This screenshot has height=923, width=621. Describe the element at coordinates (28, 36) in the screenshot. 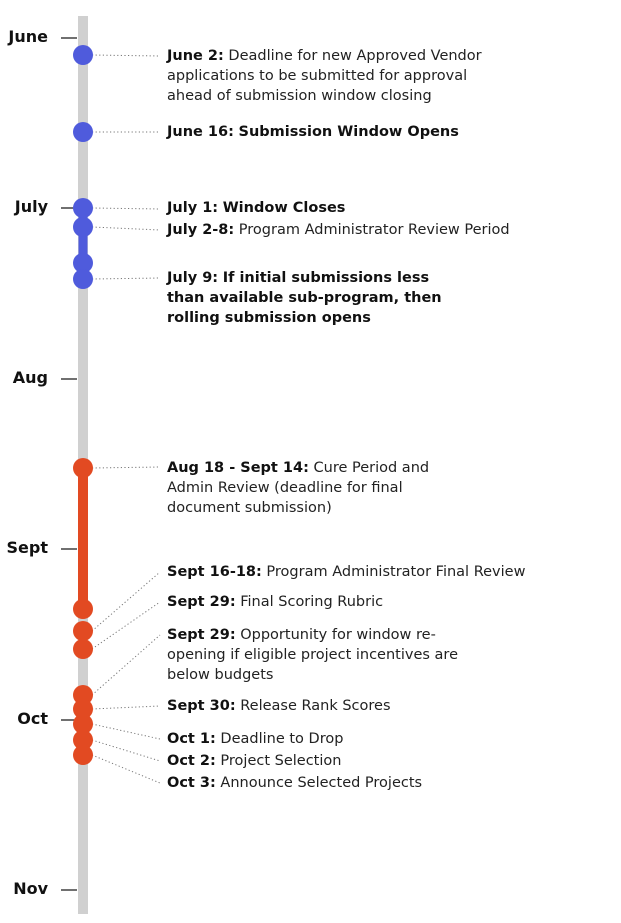

I see `month-label-june: June` at that location.